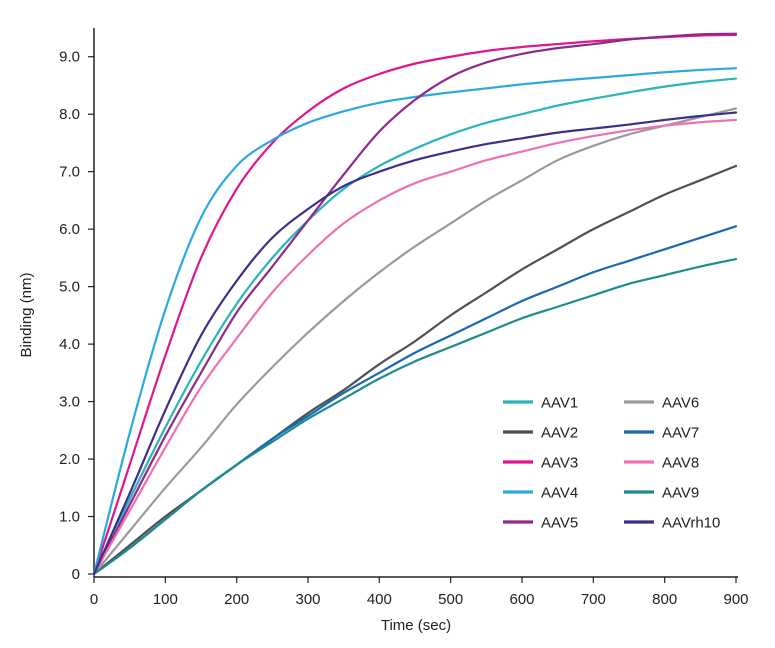 Image resolution: width=775 pixels, height=648 pixels. I want to click on legend-label-aav2: AAV2, so click(559, 433).